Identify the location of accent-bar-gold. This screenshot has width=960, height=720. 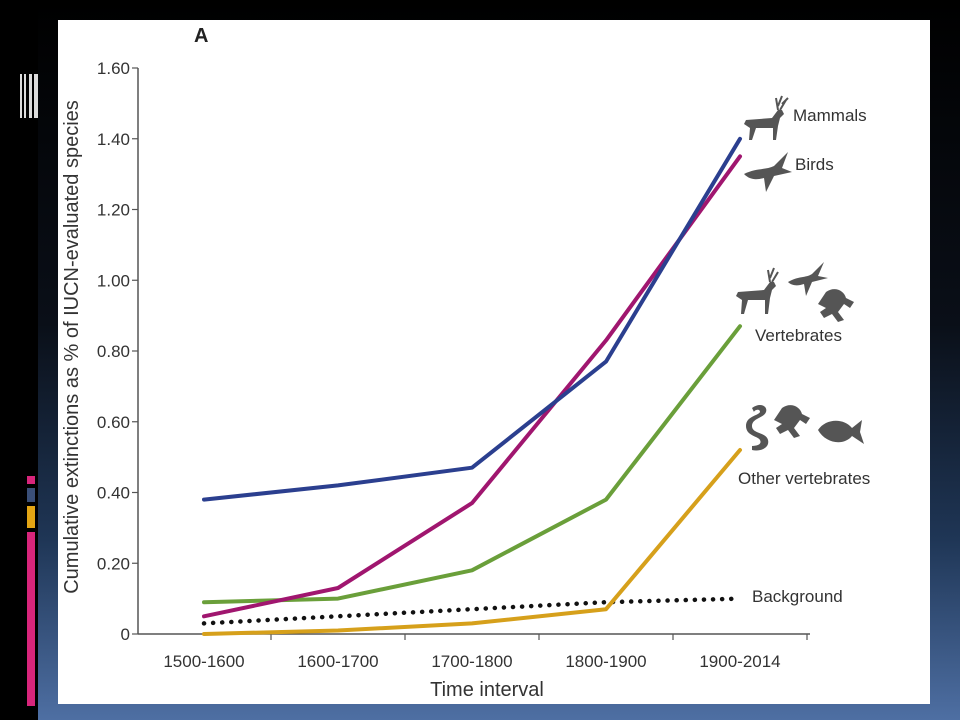
(31, 517).